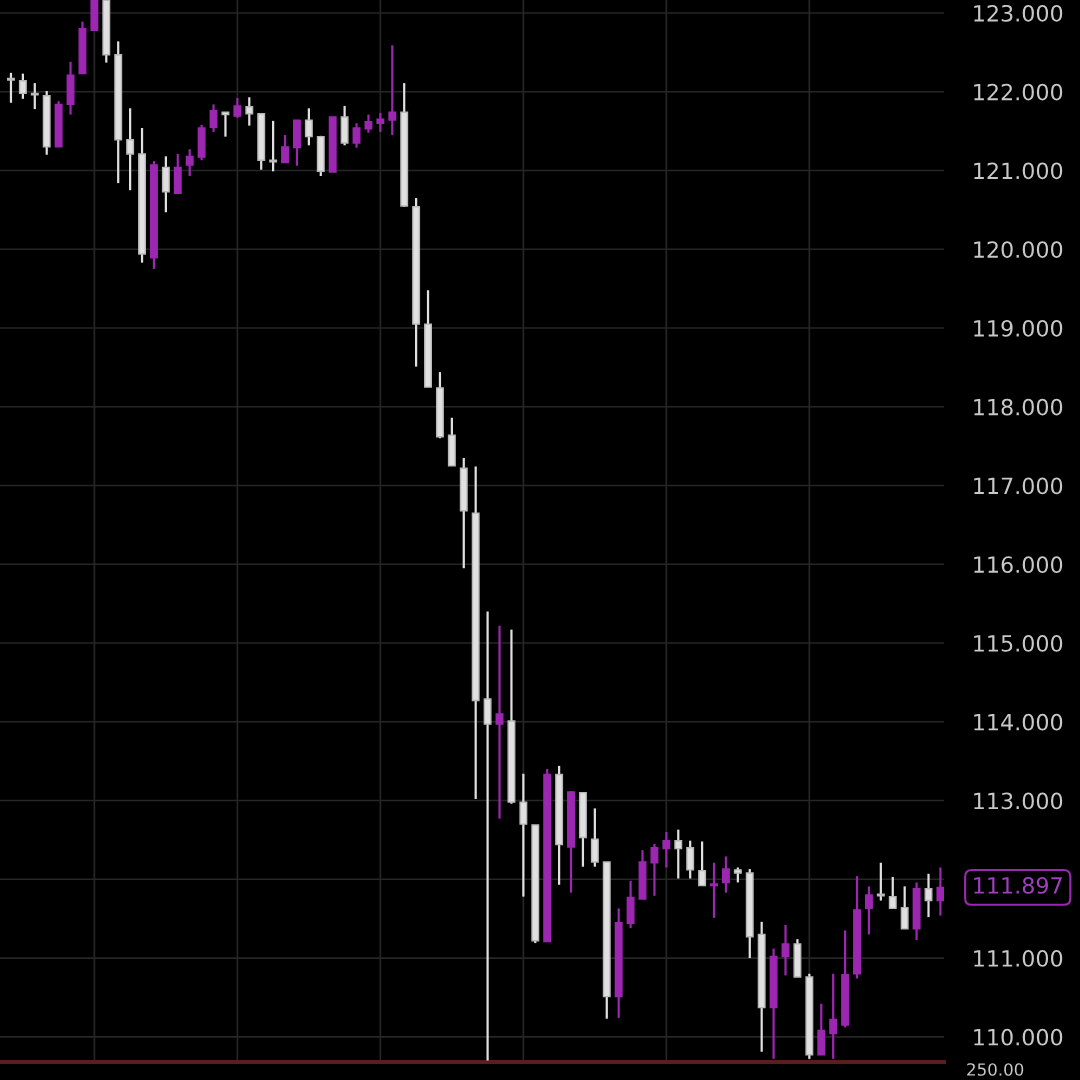 The image size is (1080, 1080). Describe the element at coordinates (1018, 643) in the screenshot. I see `y-tick-label: 115.000` at that location.